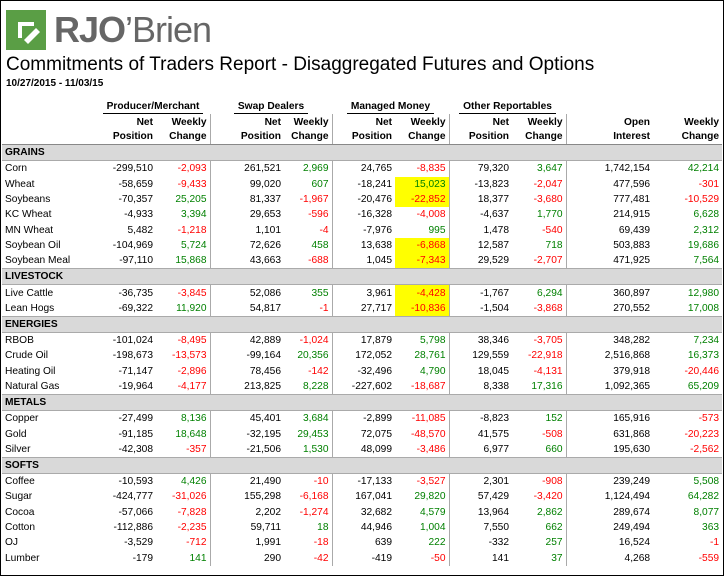 Image resolution: width=724 pixels, height=576 pixels. What do you see at coordinates (16, 169) in the screenshot?
I see `commodity-name: Corn` at bounding box center [16, 169].